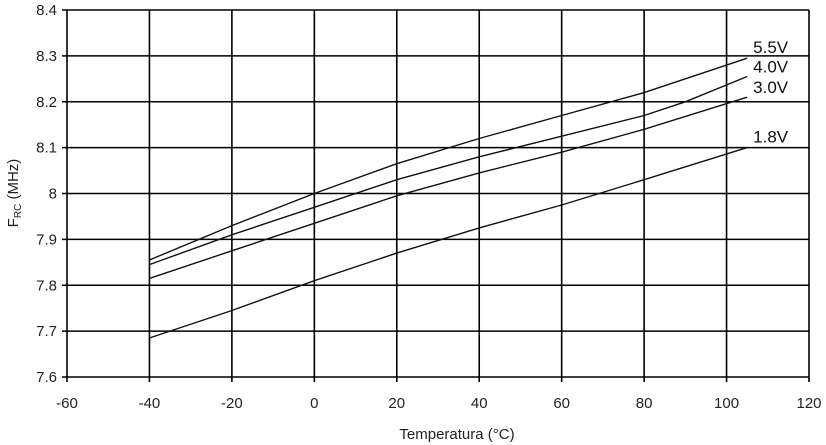 This screenshot has width=826, height=445. I want to click on x-tick-label: -60, so click(67, 403).